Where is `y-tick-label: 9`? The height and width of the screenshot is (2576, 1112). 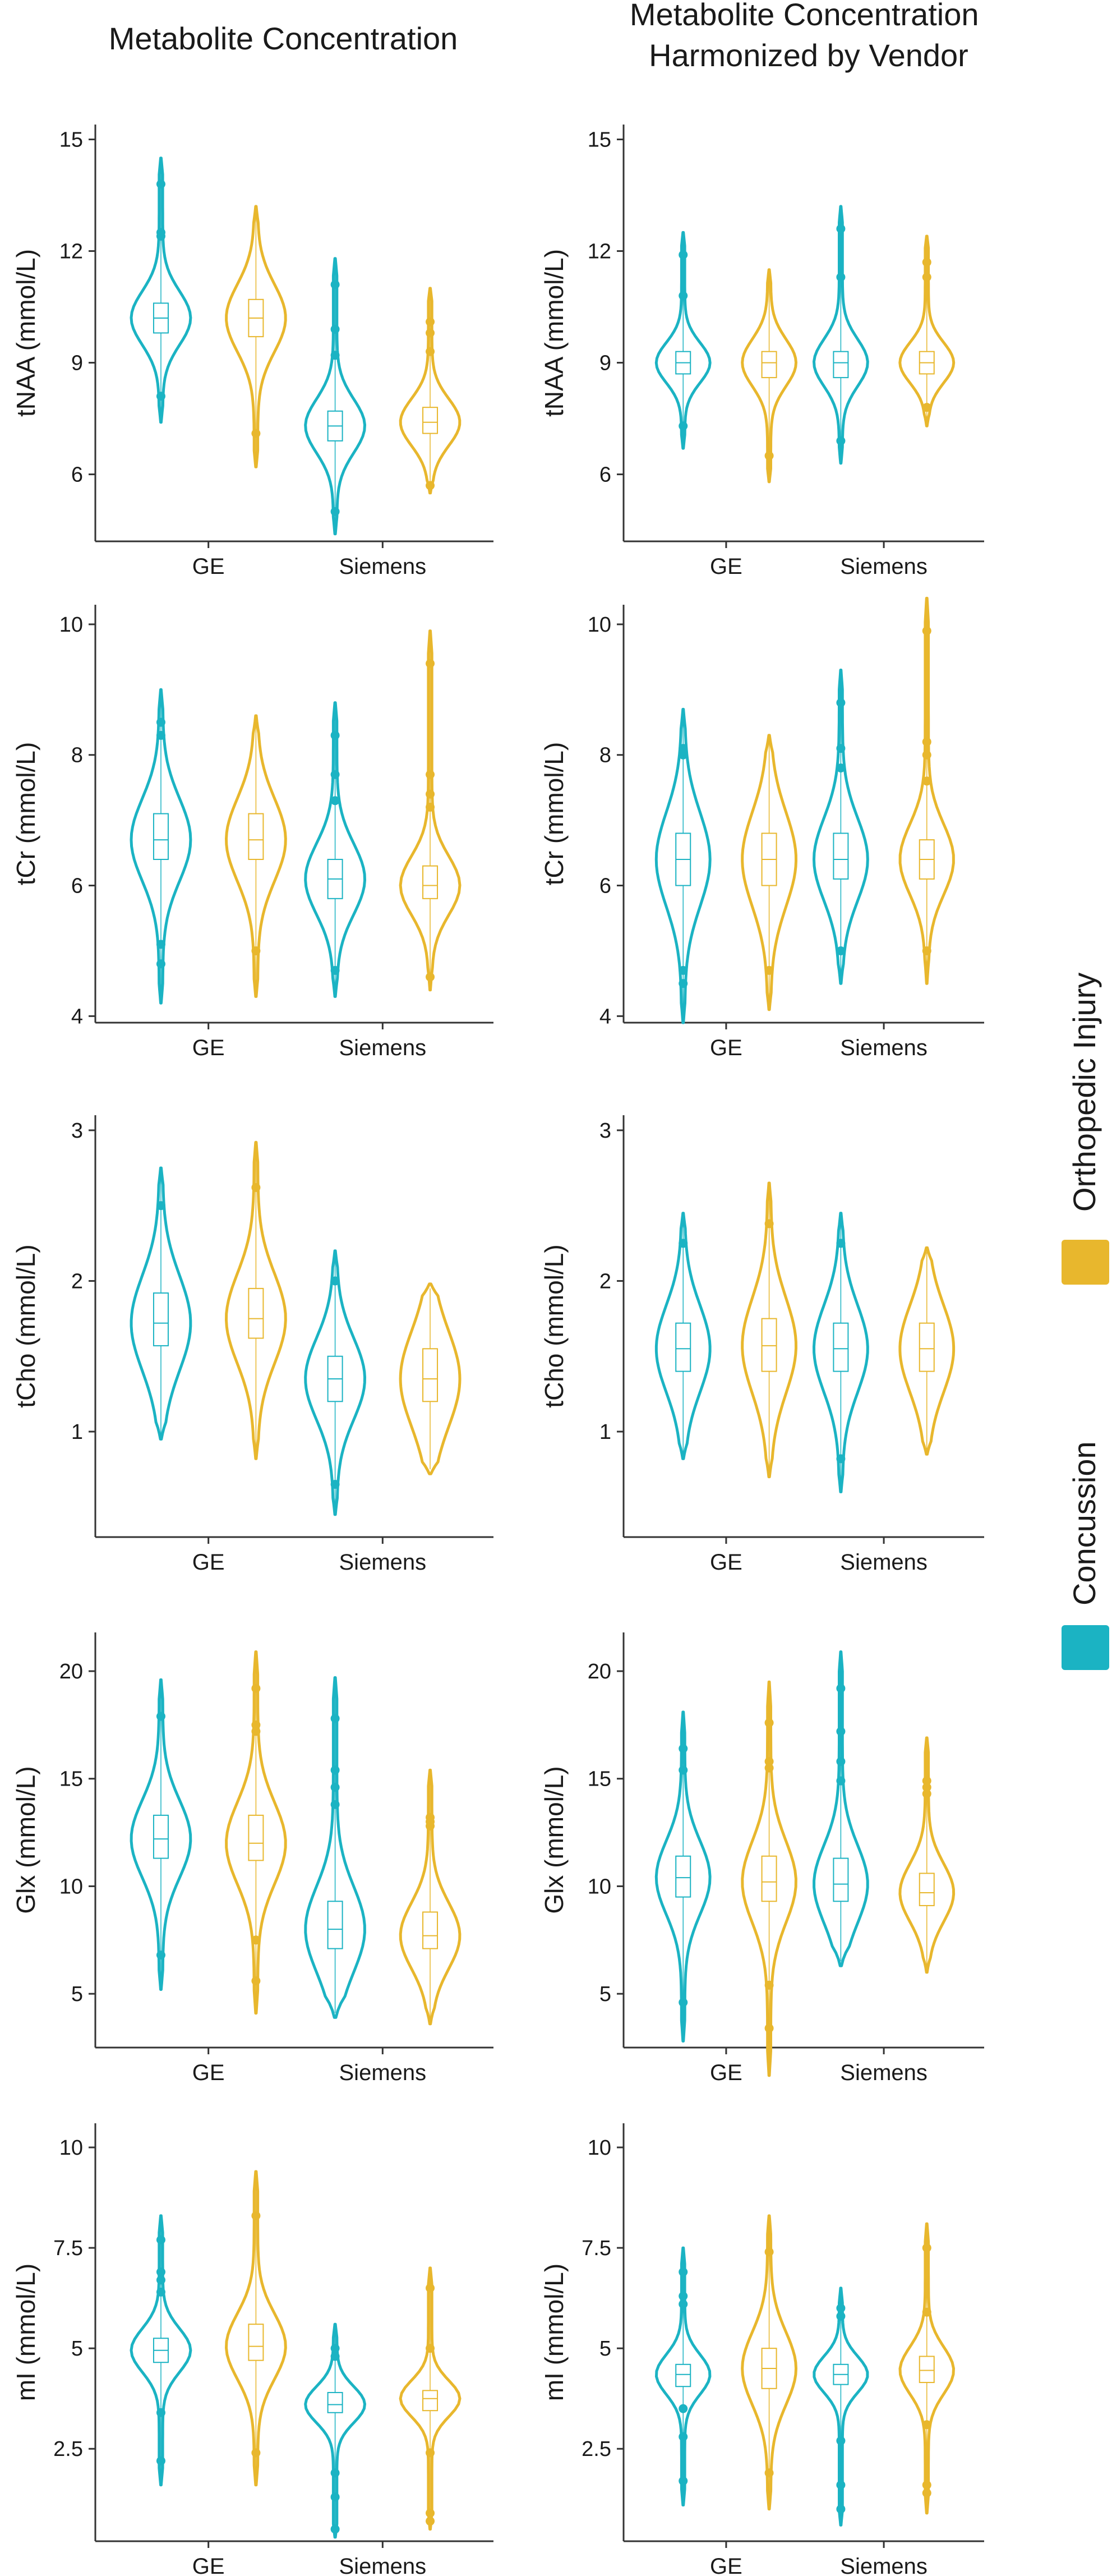 y-tick-label: 9 is located at coordinates (77, 363).